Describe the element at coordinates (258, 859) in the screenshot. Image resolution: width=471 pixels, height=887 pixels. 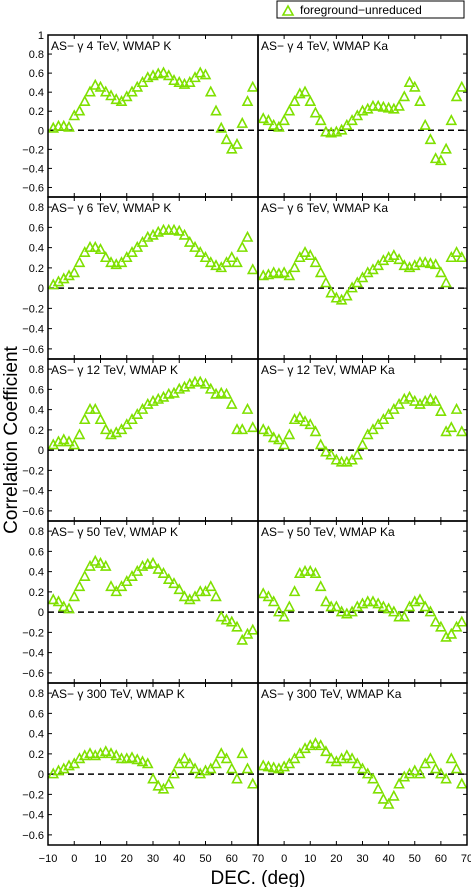
I see `x-tick-label: 70` at that location.